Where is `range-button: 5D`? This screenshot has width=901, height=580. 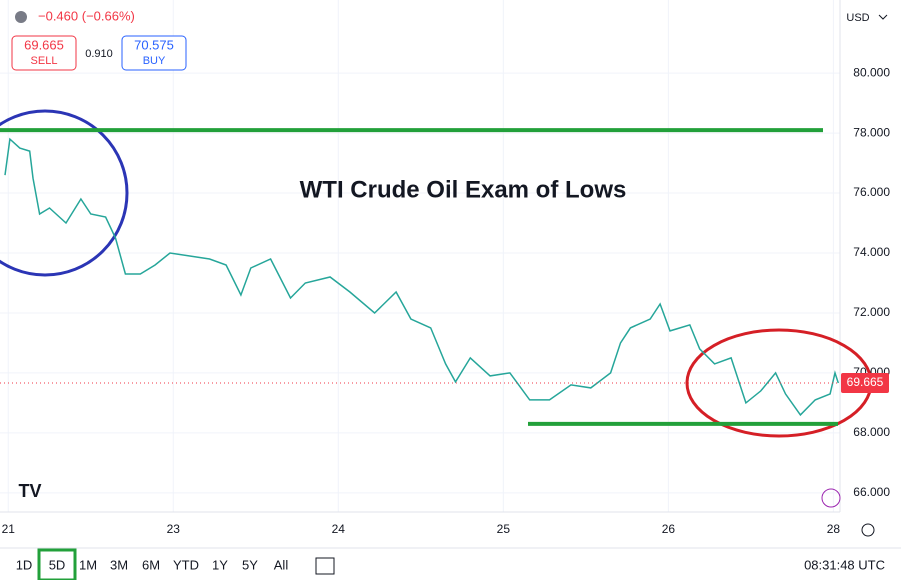 range-button: 5D is located at coordinates (57, 564).